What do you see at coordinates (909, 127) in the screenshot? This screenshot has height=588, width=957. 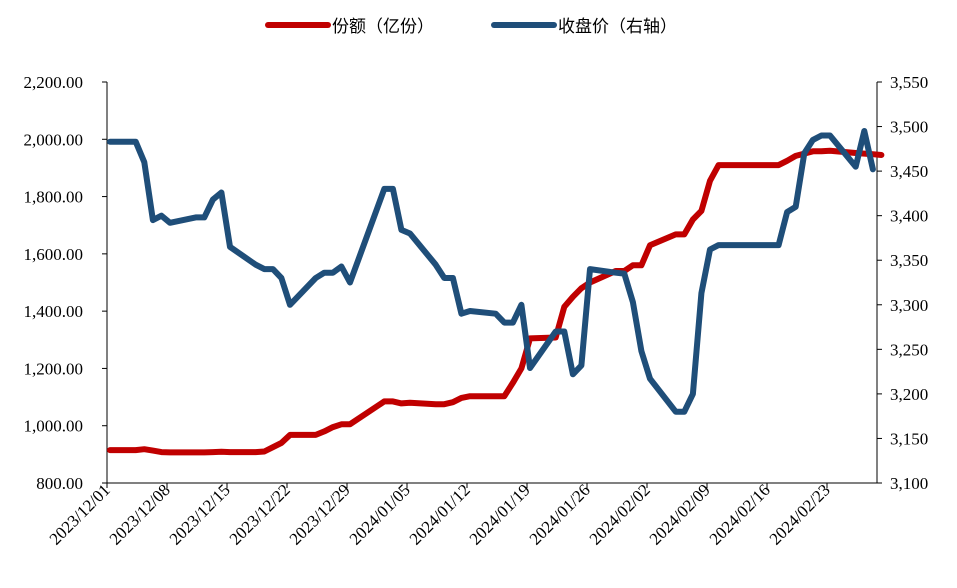 I see `right-y-tick-label: 3,500` at bounding box center [909, 127].